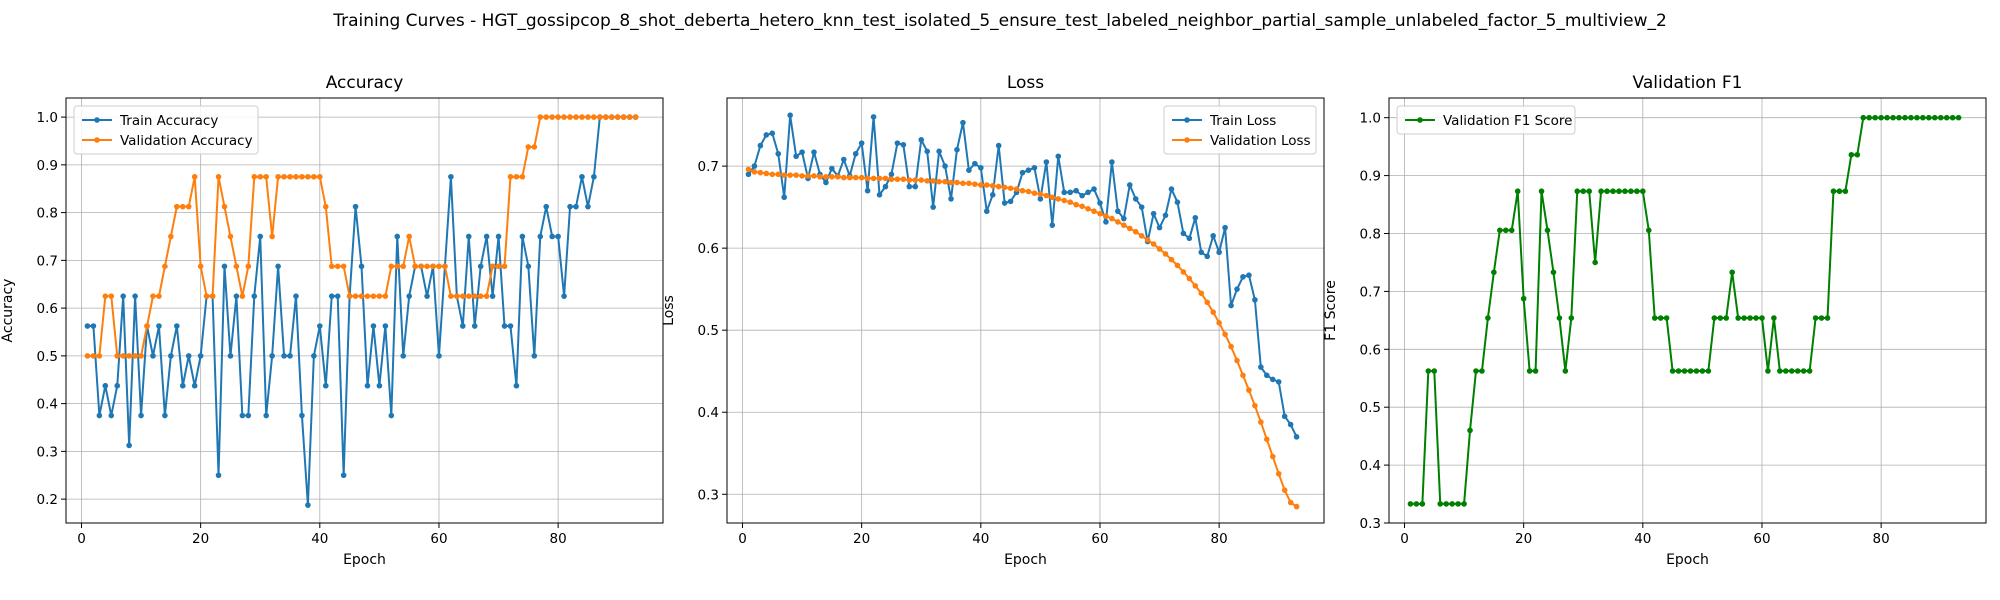  Describe the element at coordinates (47, 309) in the screenshot. I see `chart-1-ytick-label: 0.6` at that location.